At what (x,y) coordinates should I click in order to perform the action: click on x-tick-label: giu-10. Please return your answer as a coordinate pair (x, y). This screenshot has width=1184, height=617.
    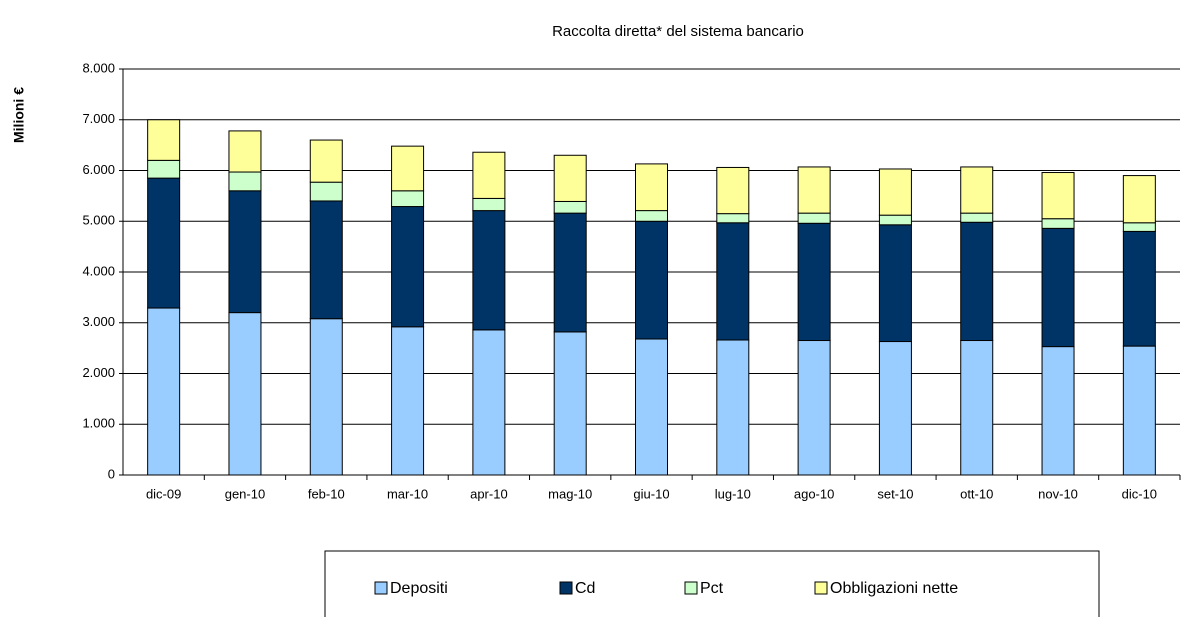
    Looking at the image, I should click on (651, 493).